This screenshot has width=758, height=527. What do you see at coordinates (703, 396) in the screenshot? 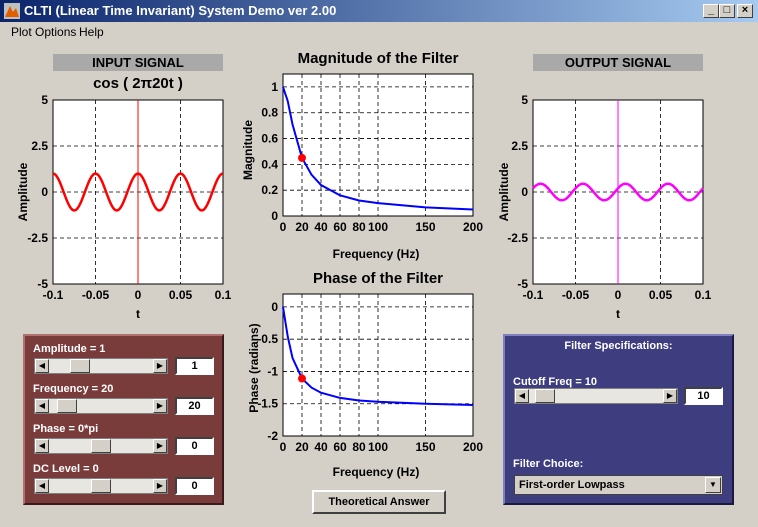
I see `cutoff-input: 10` at bounding box center [703, 396].